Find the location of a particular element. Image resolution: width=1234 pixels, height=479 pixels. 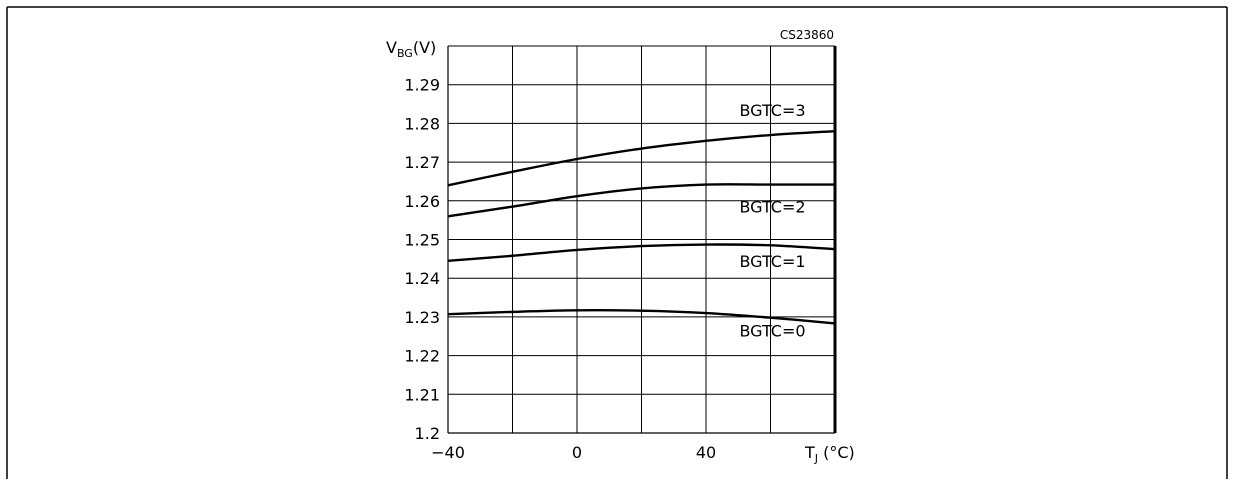

y-tick-label: 1.22 is located at coordinates (422, 356).